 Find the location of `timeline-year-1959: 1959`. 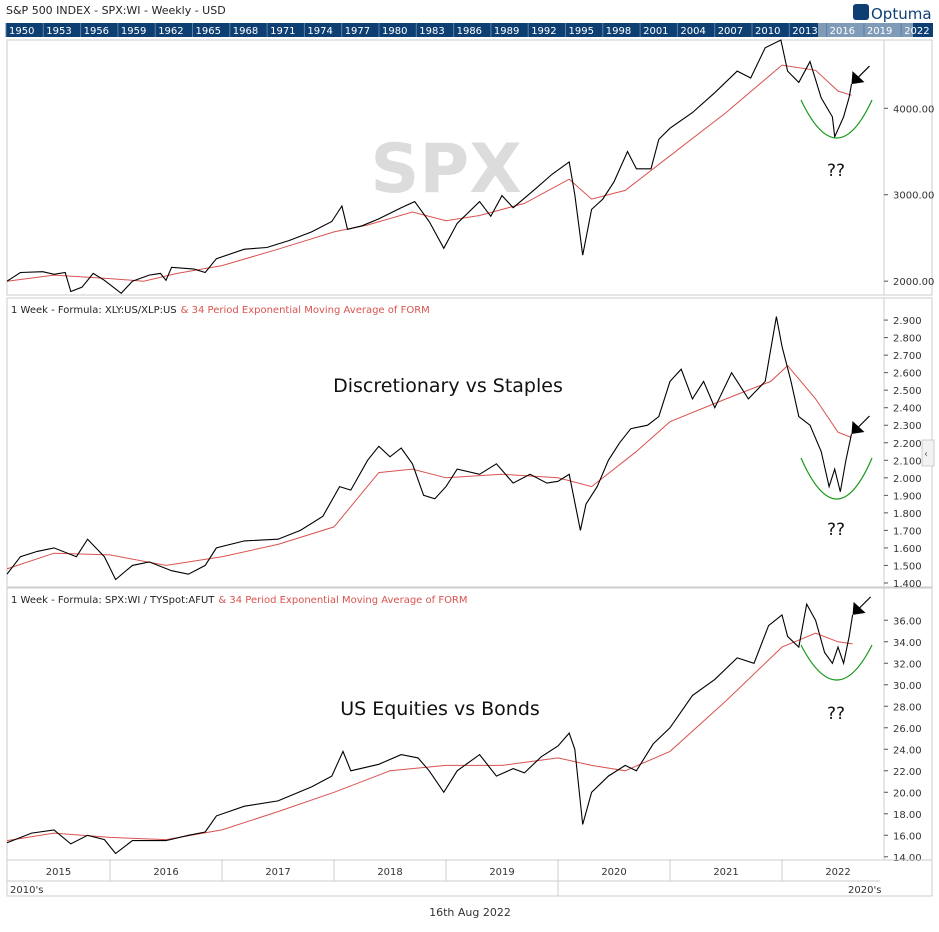

timeline-year-1959: 1959 is located at coordinates (133, 31).